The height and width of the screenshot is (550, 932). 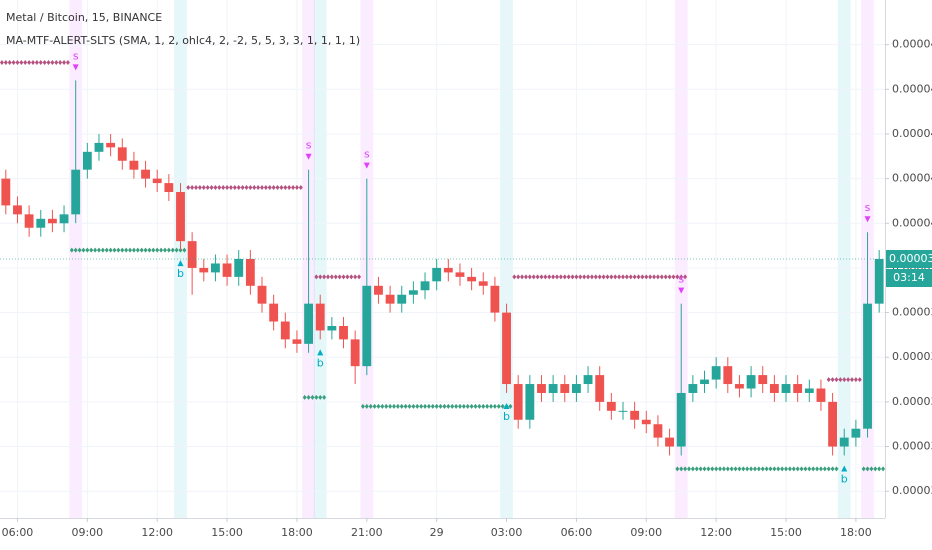 I want to click on y-tick-label: 0.0000375, so click(x=912, y=446).